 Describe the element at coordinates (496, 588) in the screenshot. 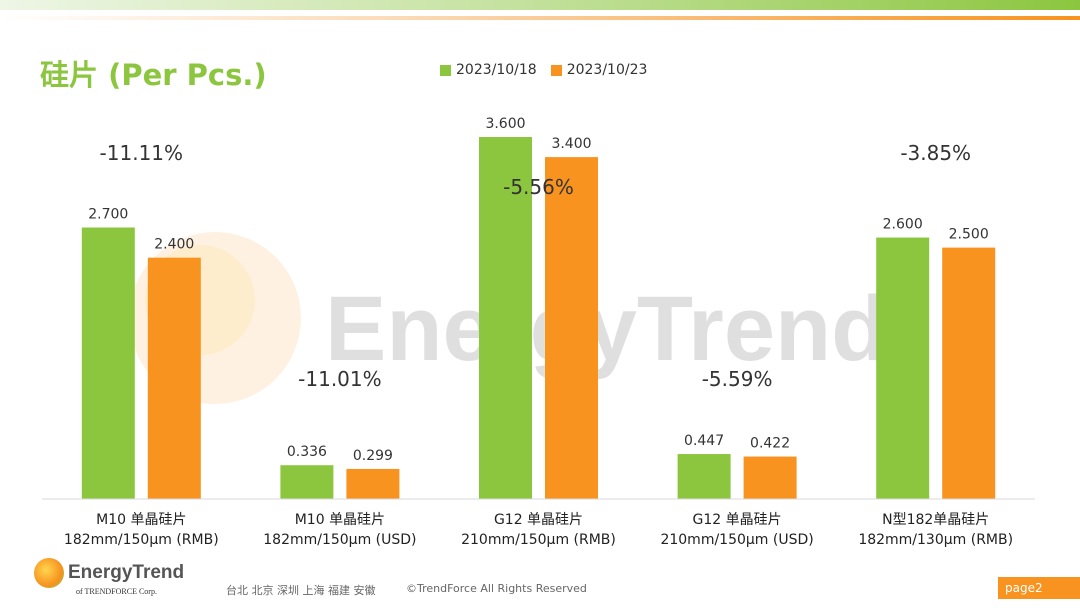

I see `footer-copyright: ©TrendForce All Rights Reserved` at that location.